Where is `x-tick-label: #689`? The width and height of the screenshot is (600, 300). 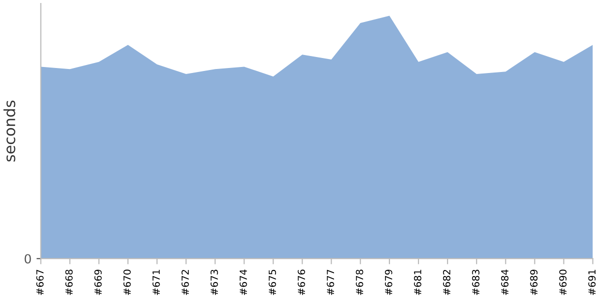 x-tick-label: #689 is located at coordinates (534, 282).